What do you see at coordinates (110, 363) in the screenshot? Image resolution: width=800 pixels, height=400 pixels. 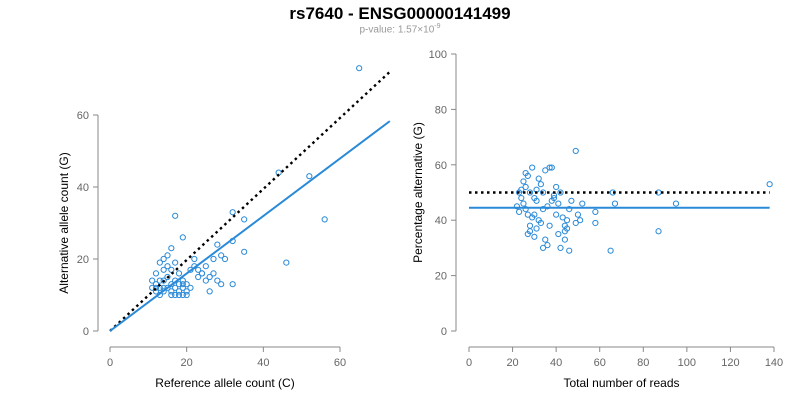 I see `x-tick-label: 0` at bounding box center [110, 363].